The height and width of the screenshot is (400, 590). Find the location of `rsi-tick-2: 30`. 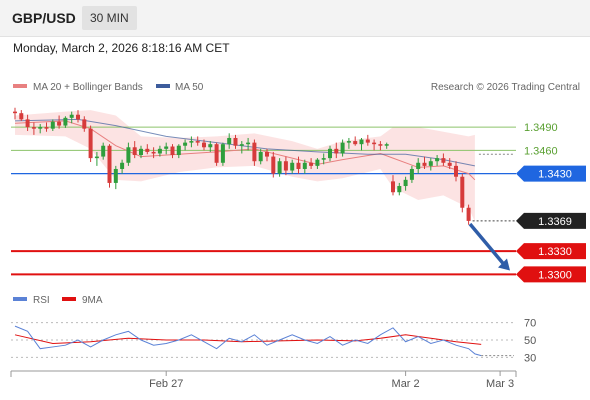

rsi-tick-2: 30 is located at coordinates (530, 358).